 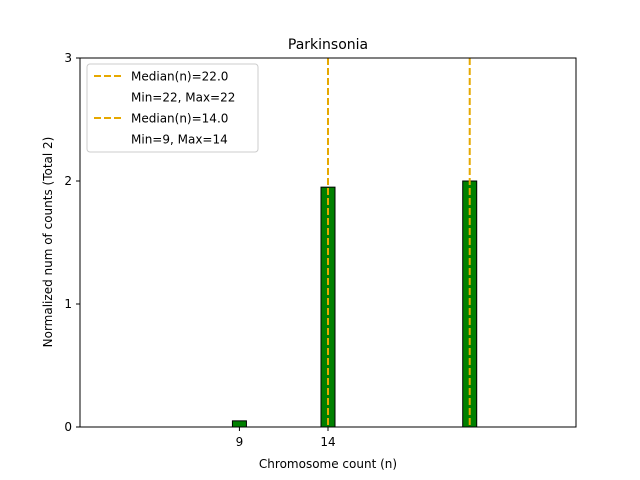 I want to click on legend-median-label-1: Median(n)=22.0, so click(x=179, y=77).